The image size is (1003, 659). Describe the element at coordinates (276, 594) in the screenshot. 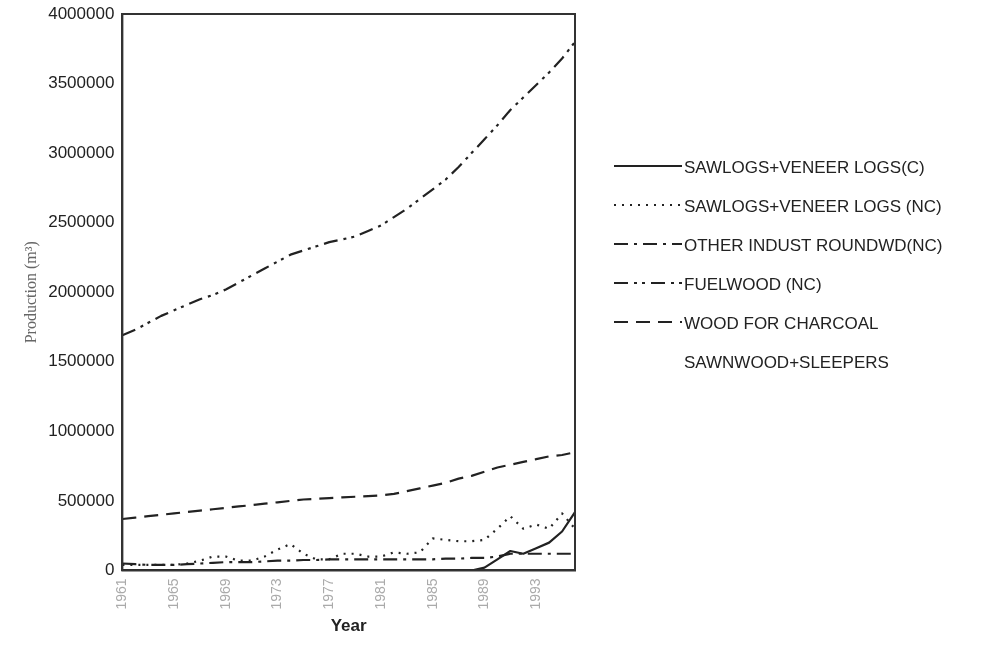

I see `x-tick-label: 1973` at that location.